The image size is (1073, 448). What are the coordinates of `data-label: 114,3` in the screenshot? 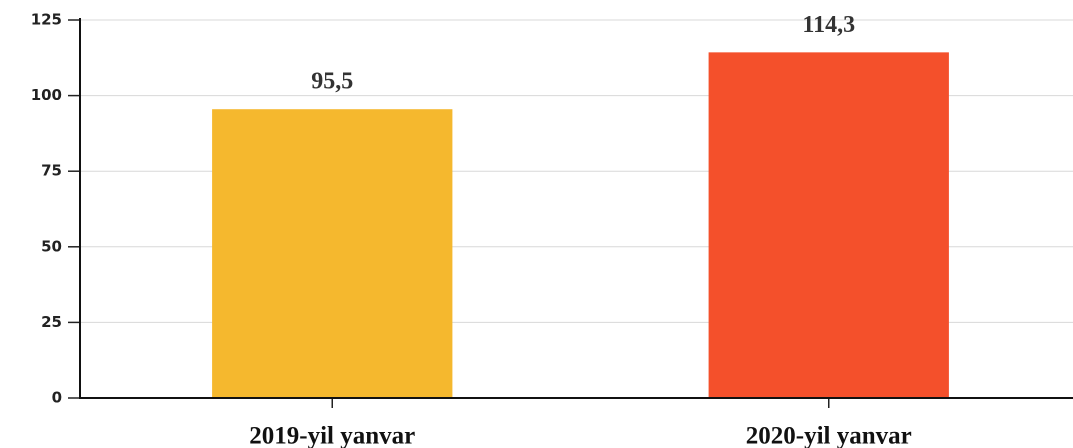 It's located at (828, 25).